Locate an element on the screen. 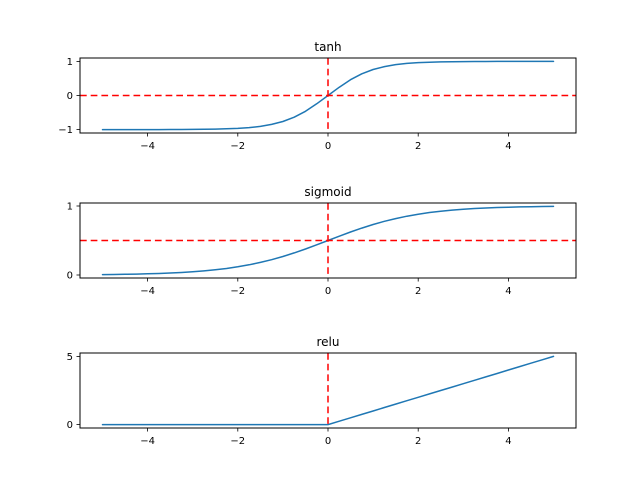  subplot-title-relu: relu is located at coordinates (328, 342).